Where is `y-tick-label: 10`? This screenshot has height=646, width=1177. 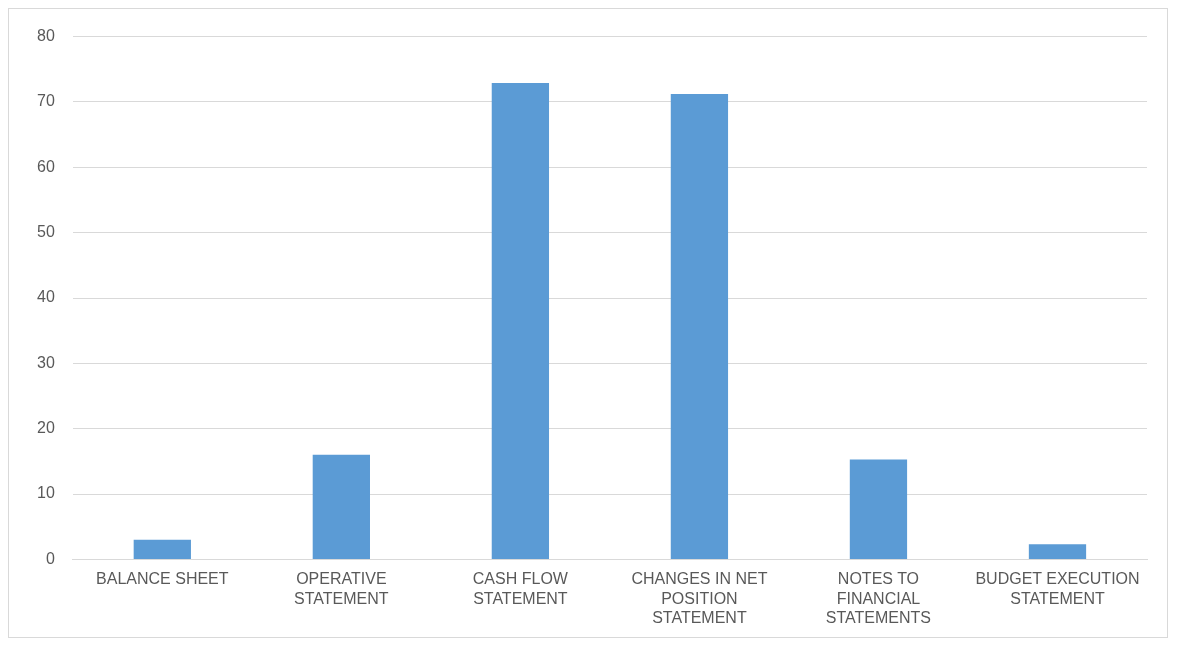 y-tick-label: 10 is located at coordinates (46, 493).